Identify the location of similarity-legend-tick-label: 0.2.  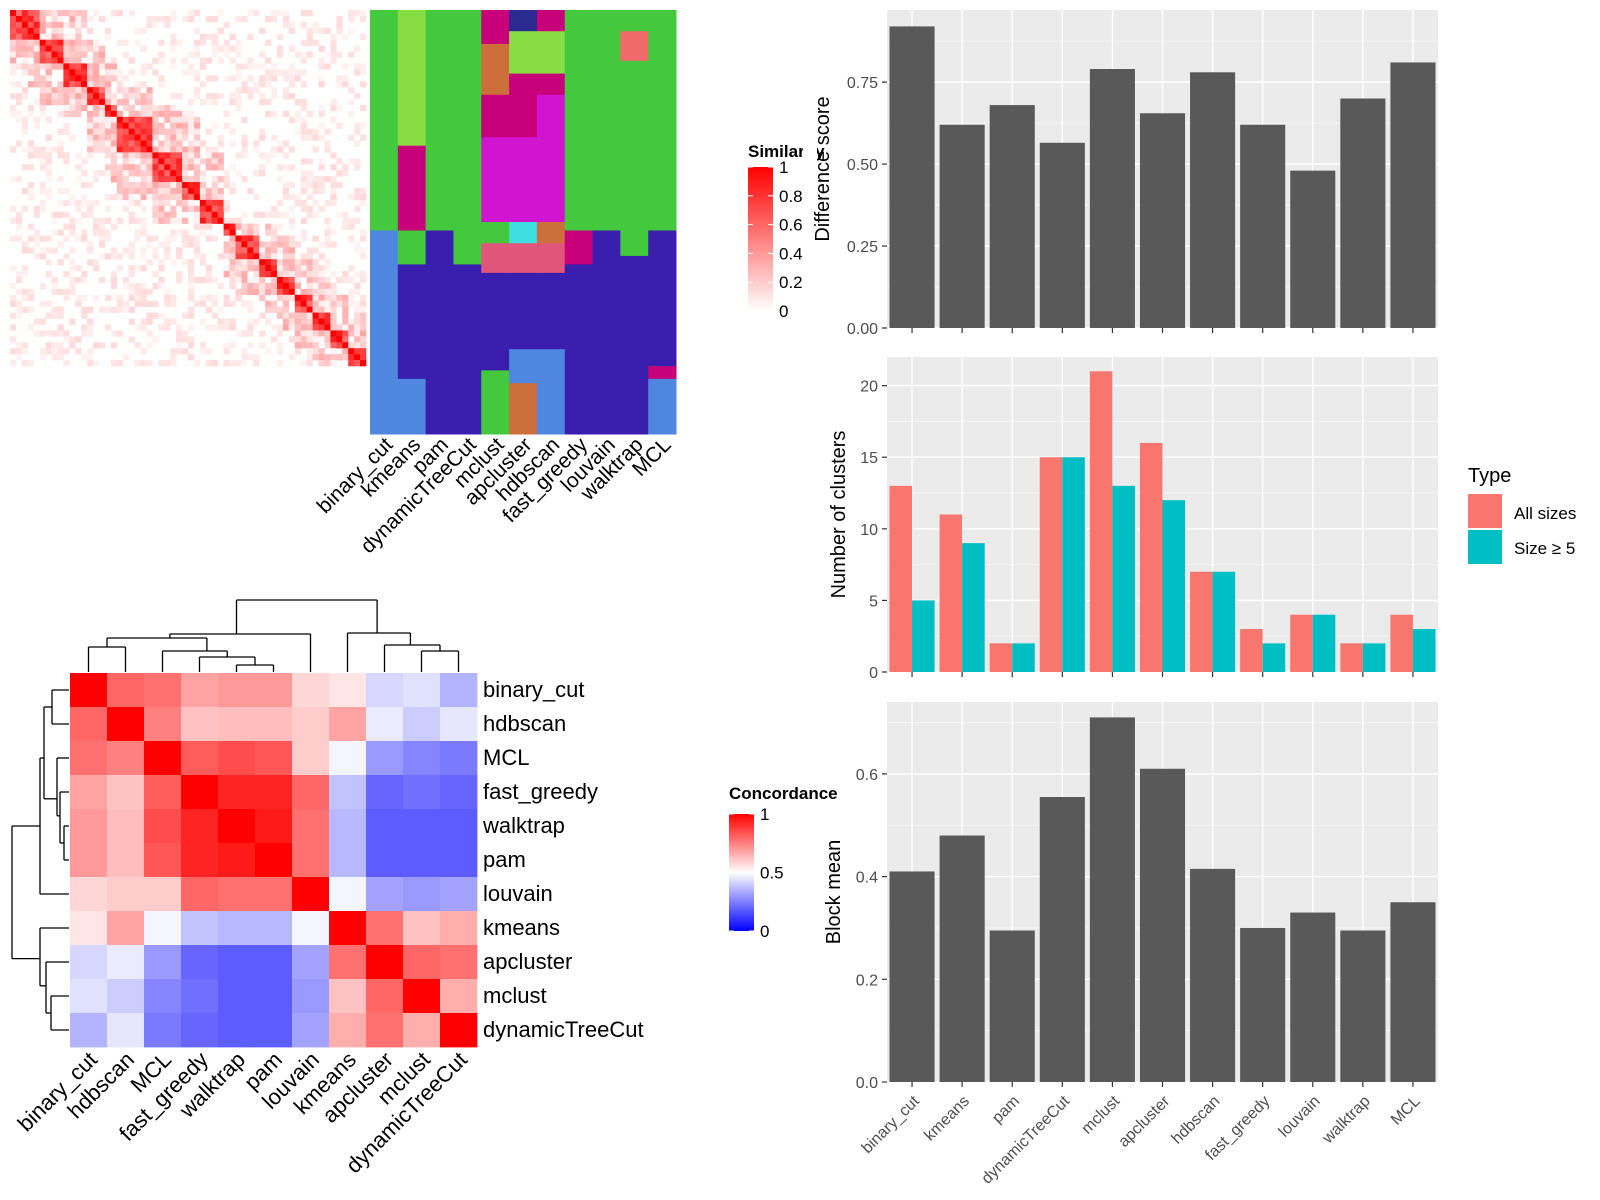
(791, 282).